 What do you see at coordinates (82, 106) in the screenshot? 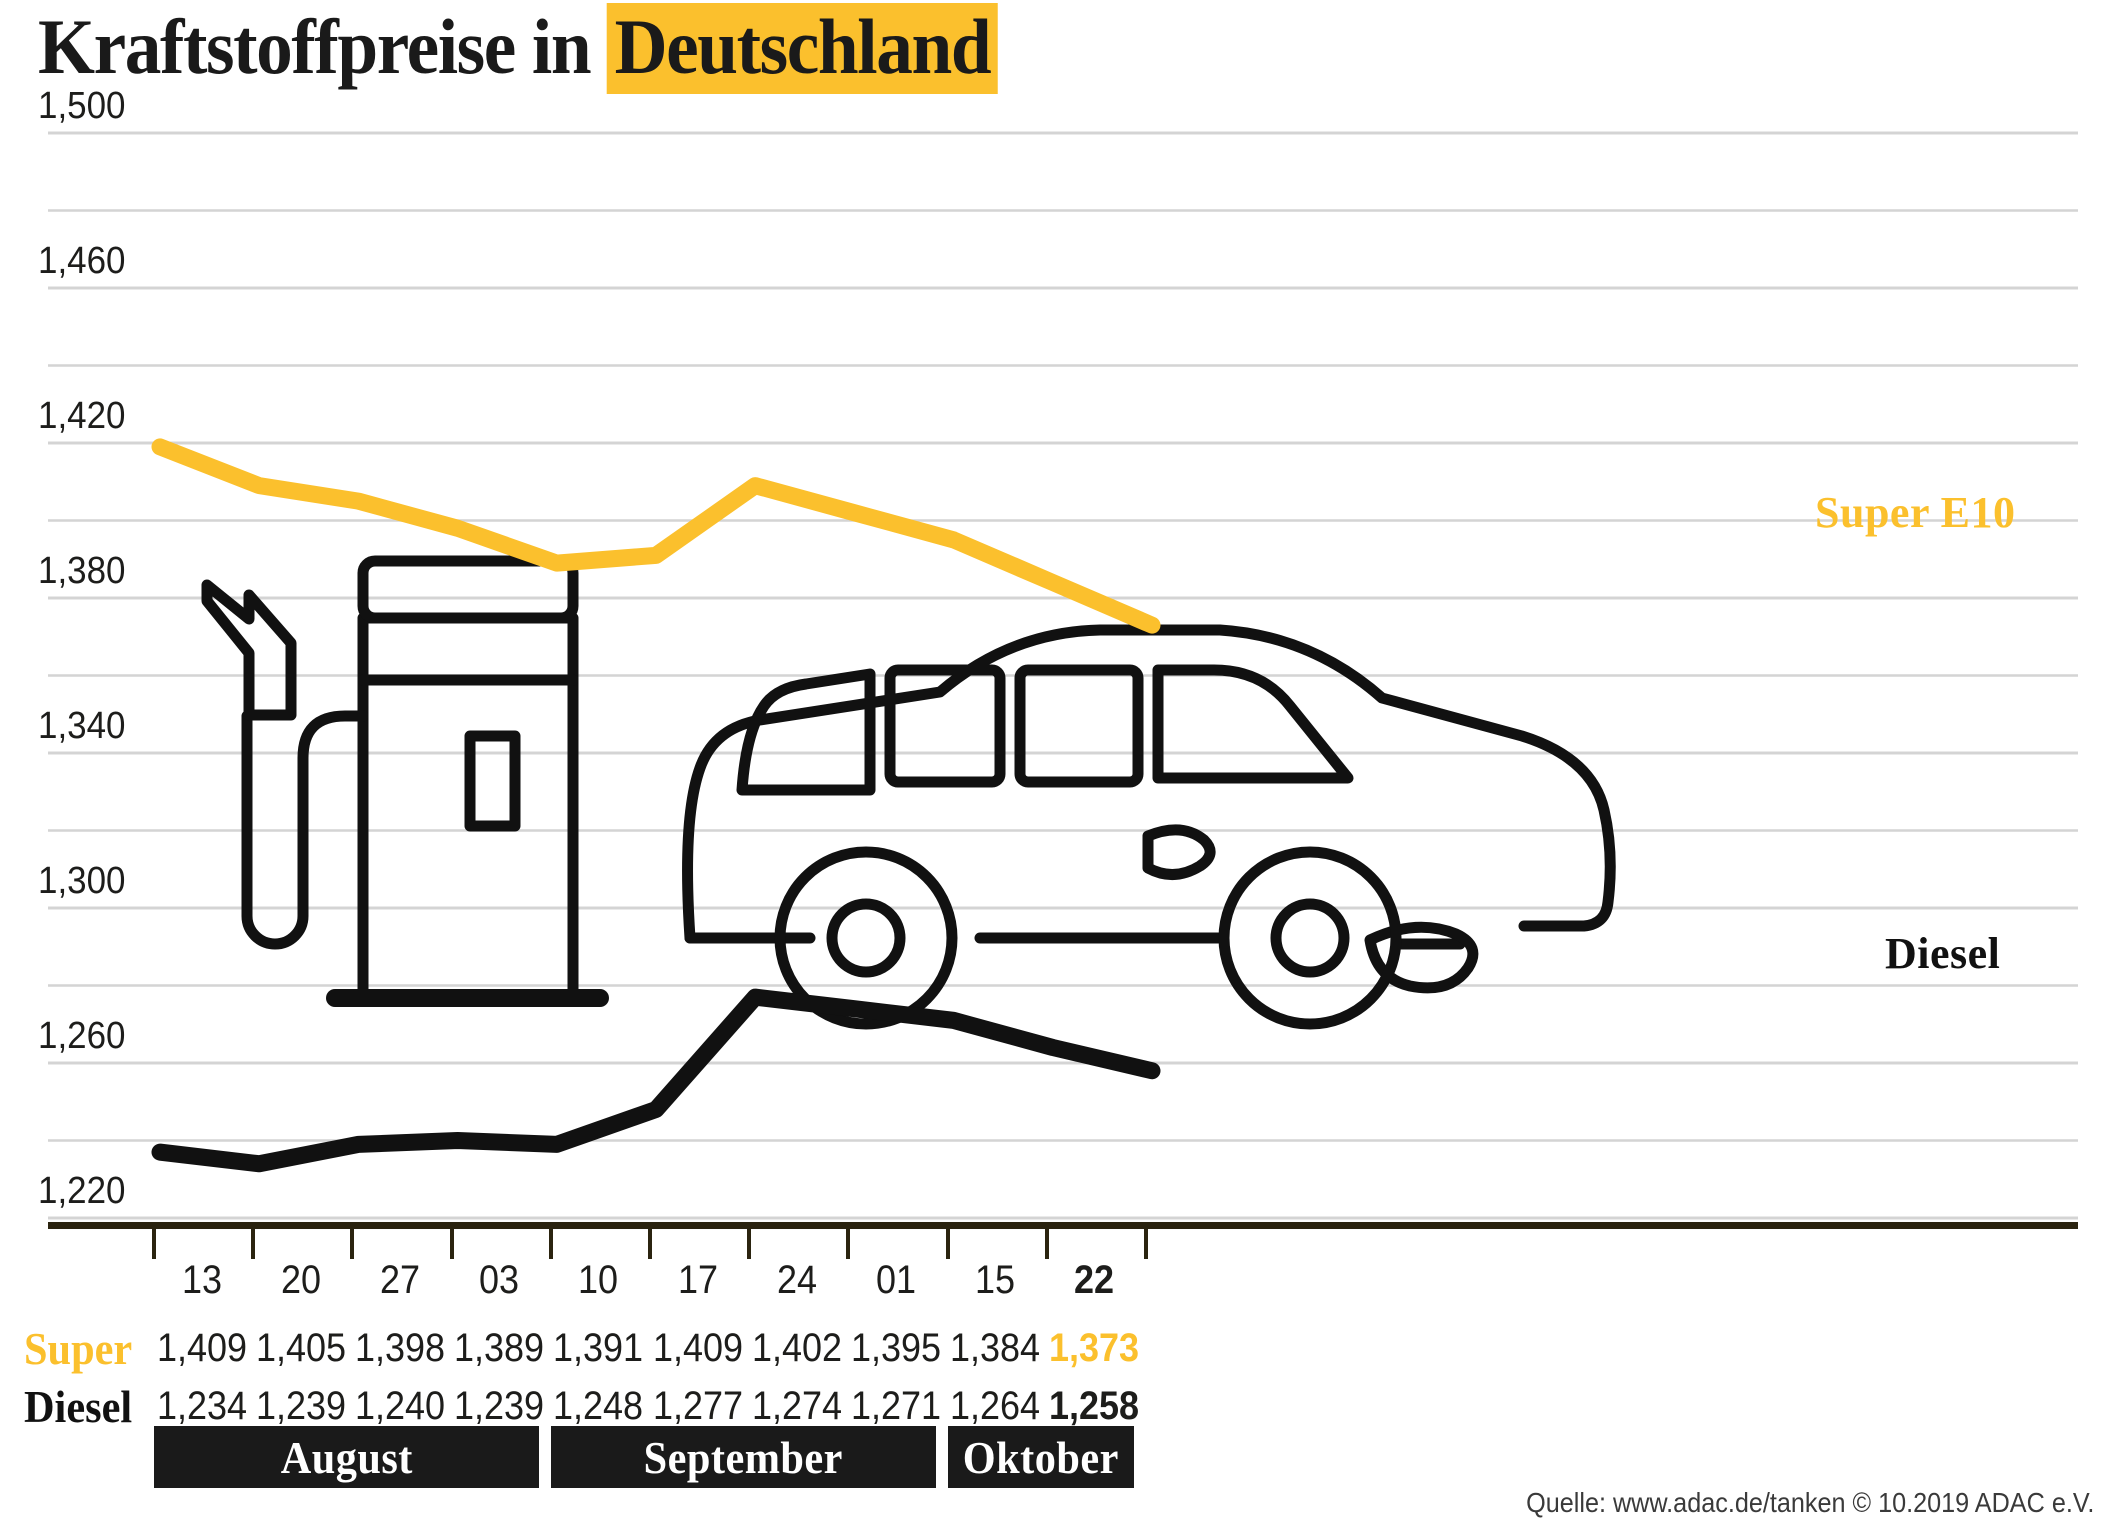
I see `y-axis-tick-label: 1,500` at bounding box center [82, 106].